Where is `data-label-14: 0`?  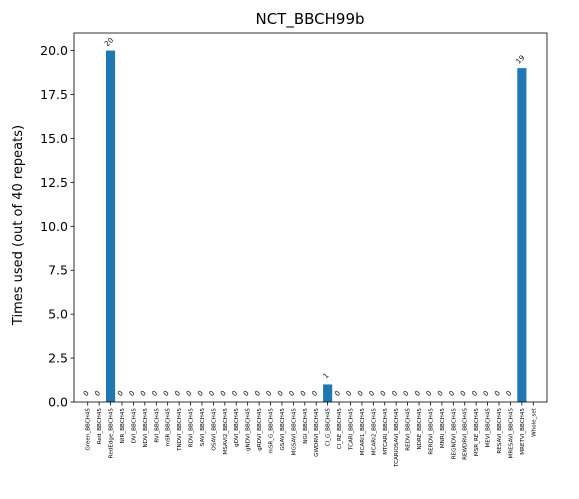
data-label-14: 0 is located at coordinates (246, 393).